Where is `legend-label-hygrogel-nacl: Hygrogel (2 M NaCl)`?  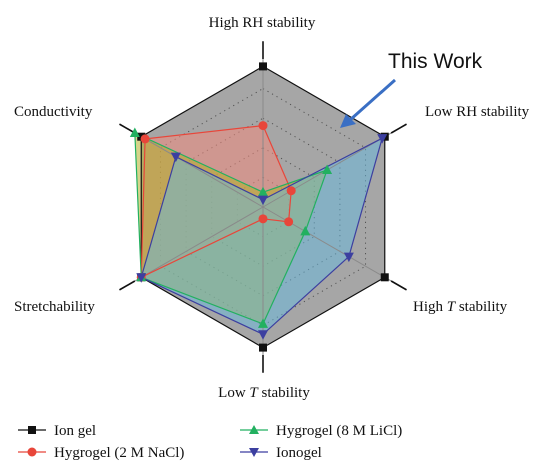
legend-label-hygrogel-nacl: Hygrogel (2 M NaCl) is located at coordinates (119, 453).